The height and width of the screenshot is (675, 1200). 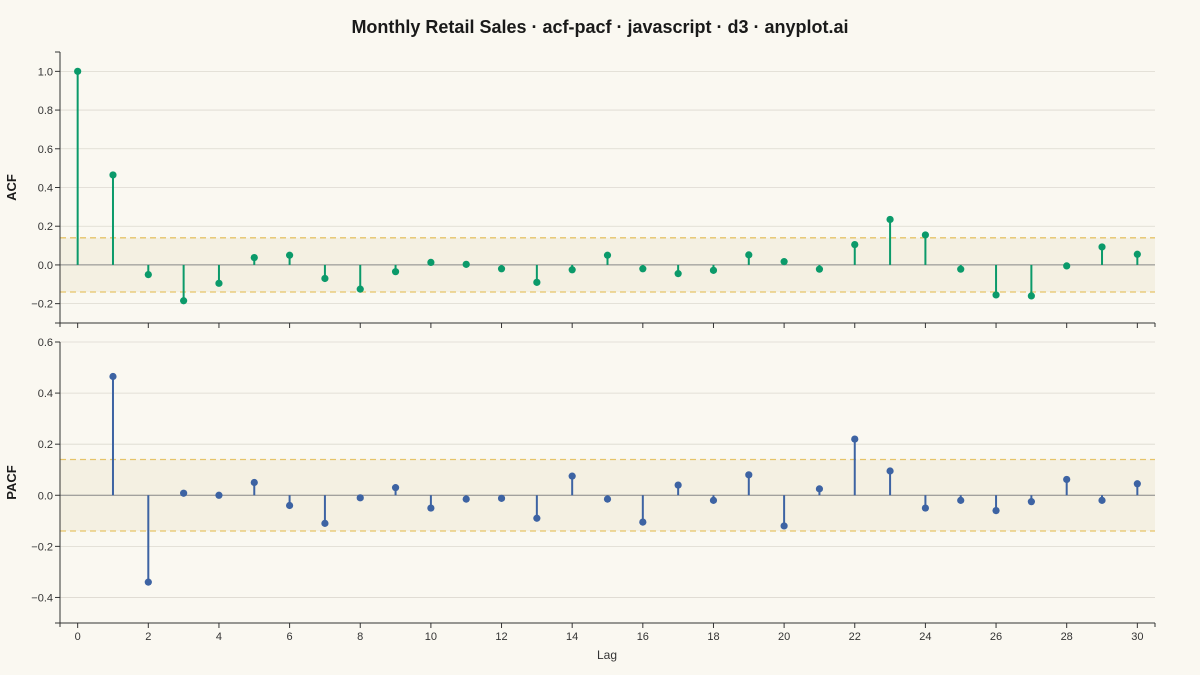 What do you see at coordinates (925, 637) in the screenshot?
I see `x-tick-label: 24` at bounding box center [925, 637].